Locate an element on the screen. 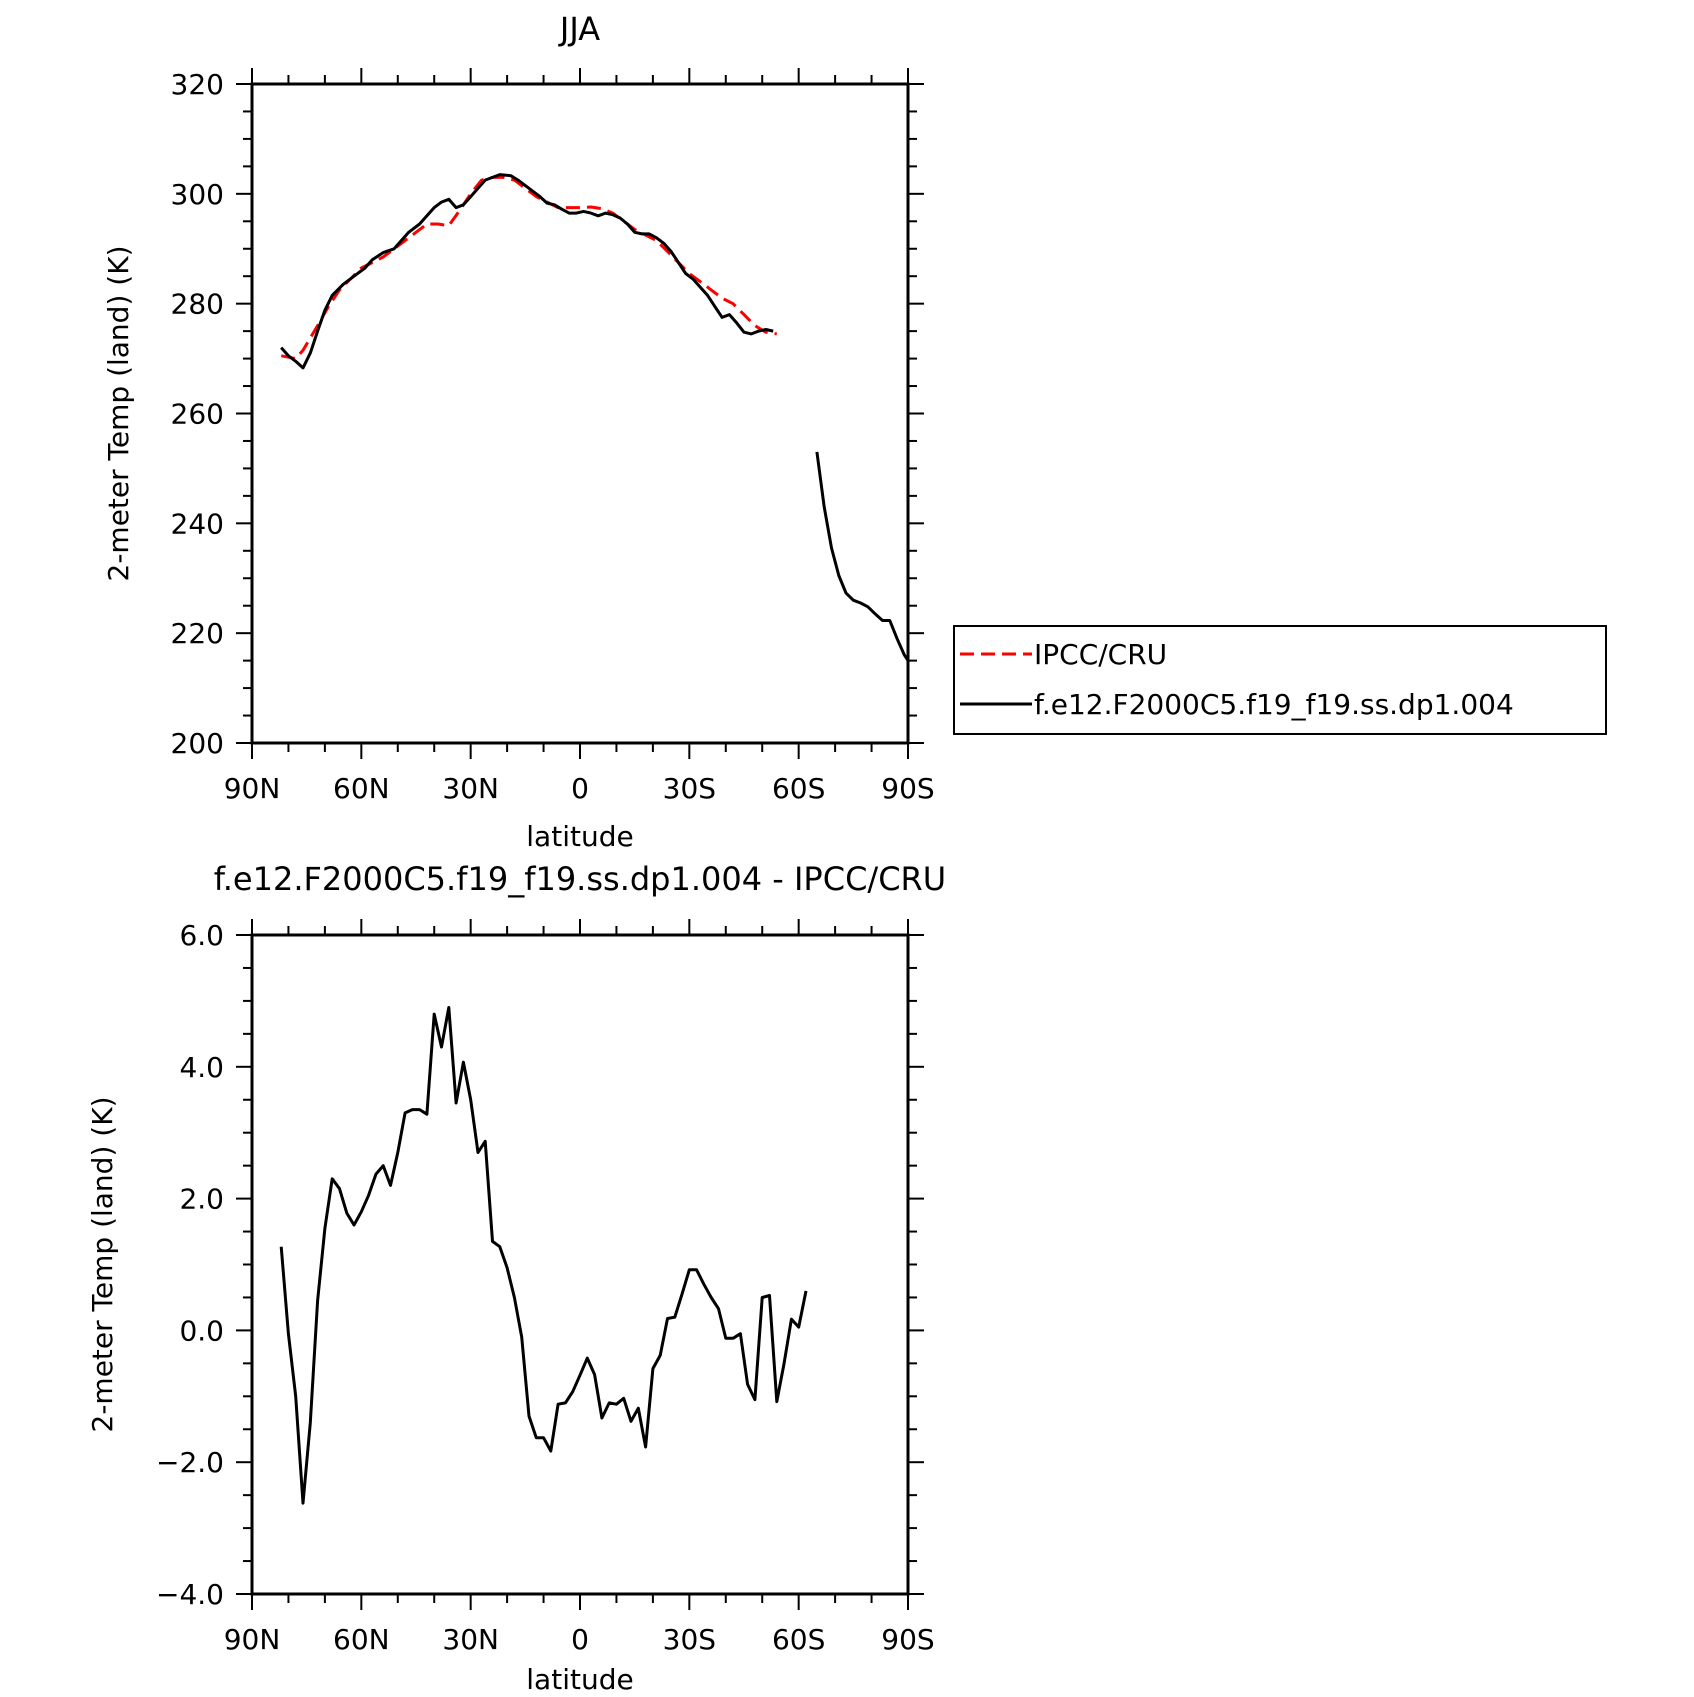 The image size is (1694, 1697). y-tick-label: 2.0 is located at coordinates (201, 1199).